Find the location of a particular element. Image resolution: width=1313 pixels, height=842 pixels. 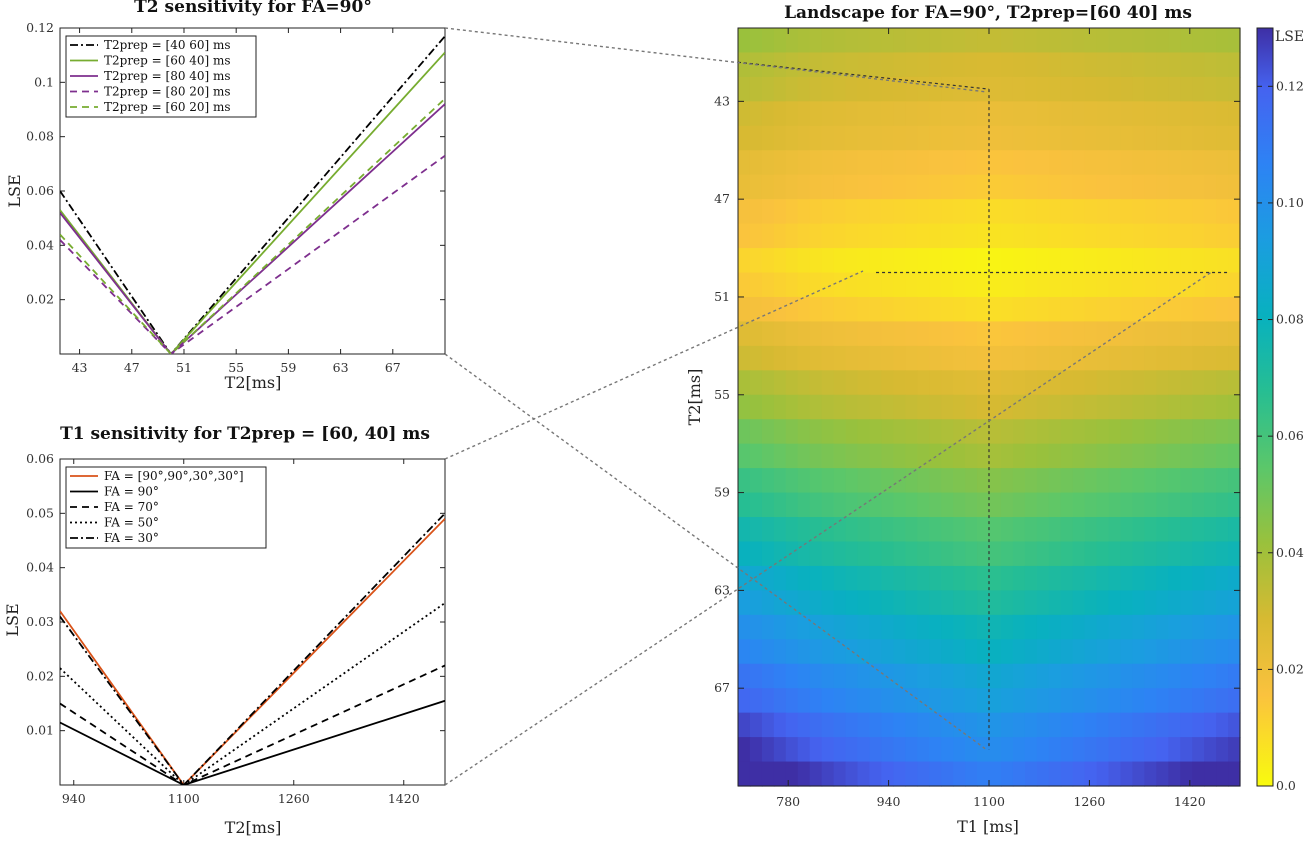

y-tick-label: 0.08 is located at coordinates (40, 136).